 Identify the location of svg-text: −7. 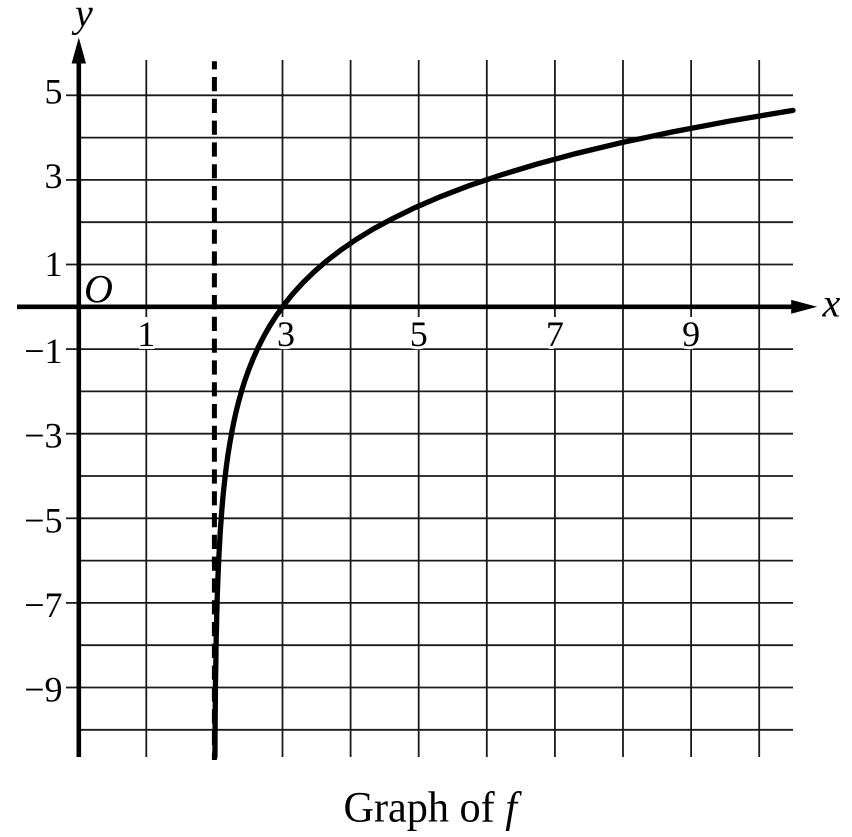
(43, 605).